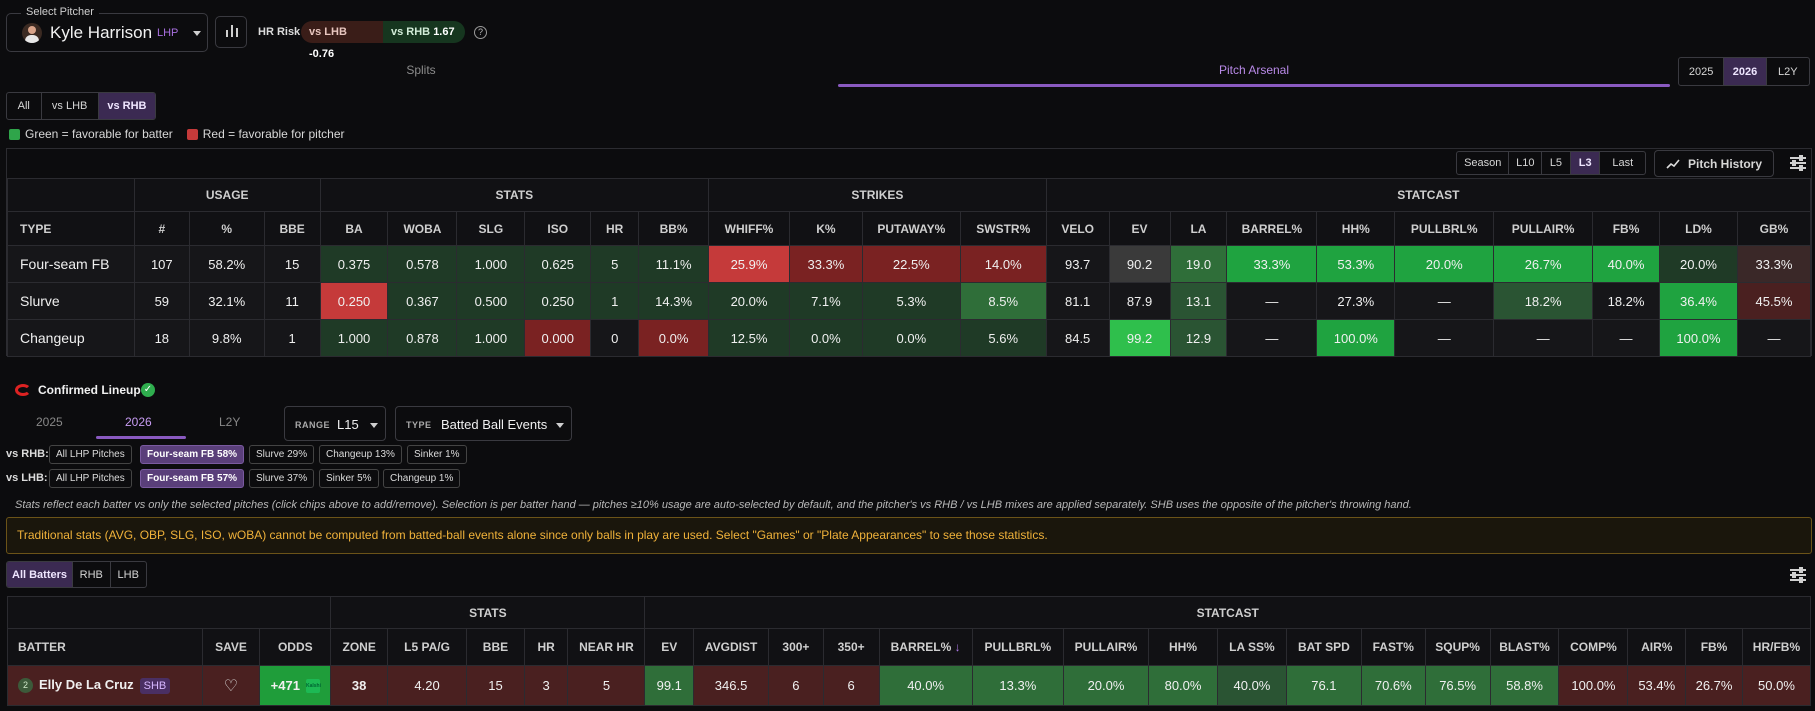 Image resolution: width=1815 pixels, height=711 pixels. What do you see at coordinates (354, 301) in the screenshot?
I see `cell-ba: 0.250` at bounding box center [354, 301].